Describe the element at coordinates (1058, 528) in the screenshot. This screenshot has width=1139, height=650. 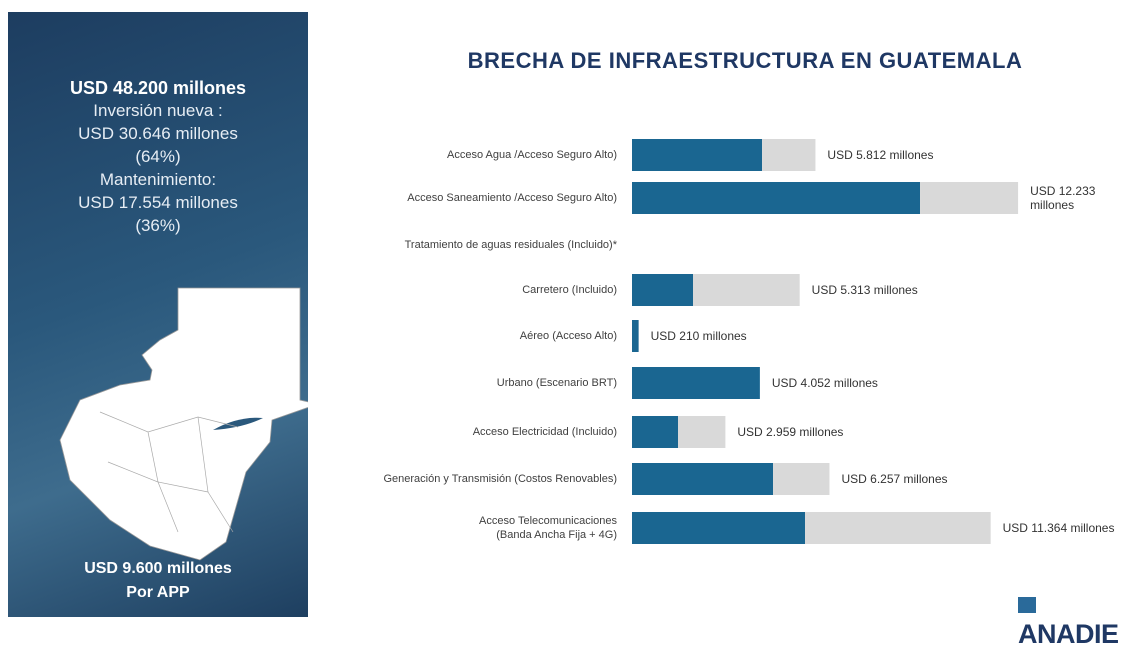
I see `total-label: USD 11.364 millones` at that location.